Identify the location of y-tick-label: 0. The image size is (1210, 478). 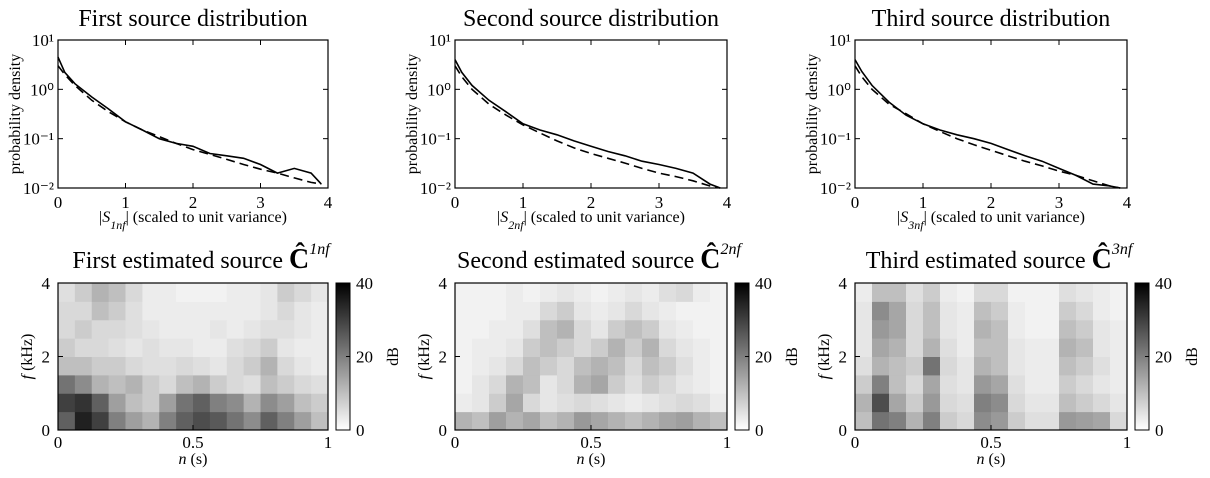
(46, 430).